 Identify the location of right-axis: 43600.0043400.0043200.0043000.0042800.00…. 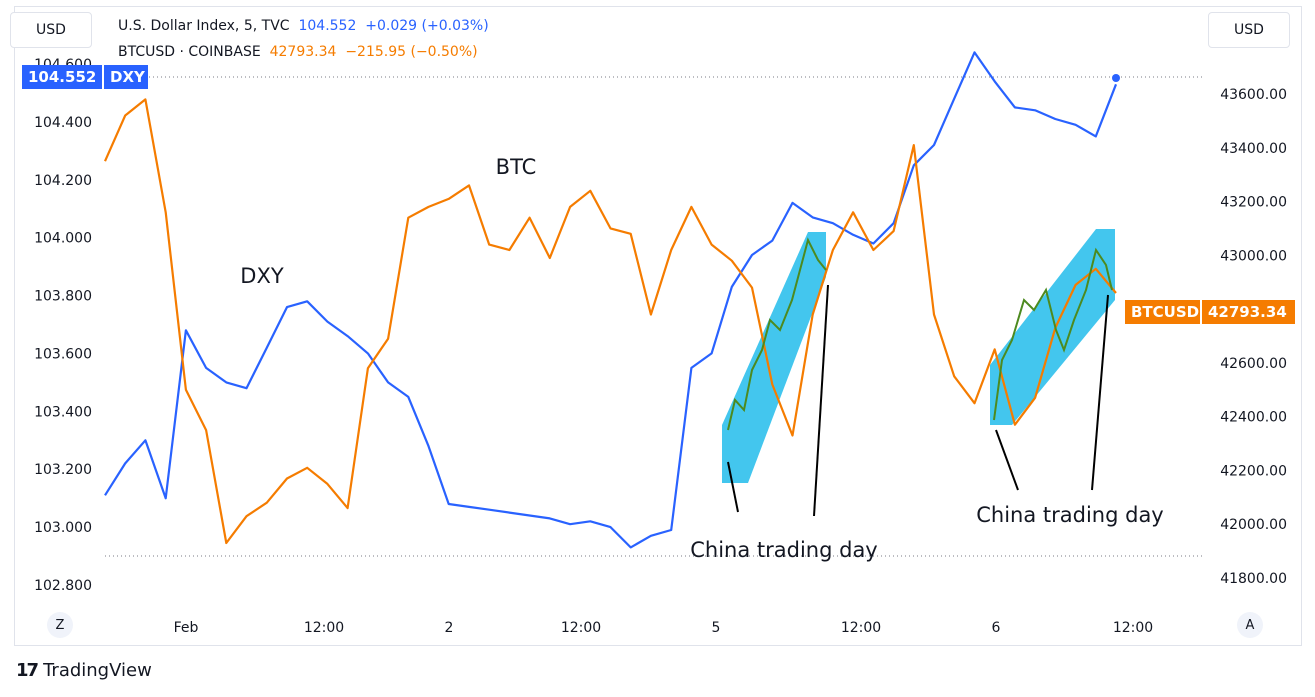
(1253, 337).